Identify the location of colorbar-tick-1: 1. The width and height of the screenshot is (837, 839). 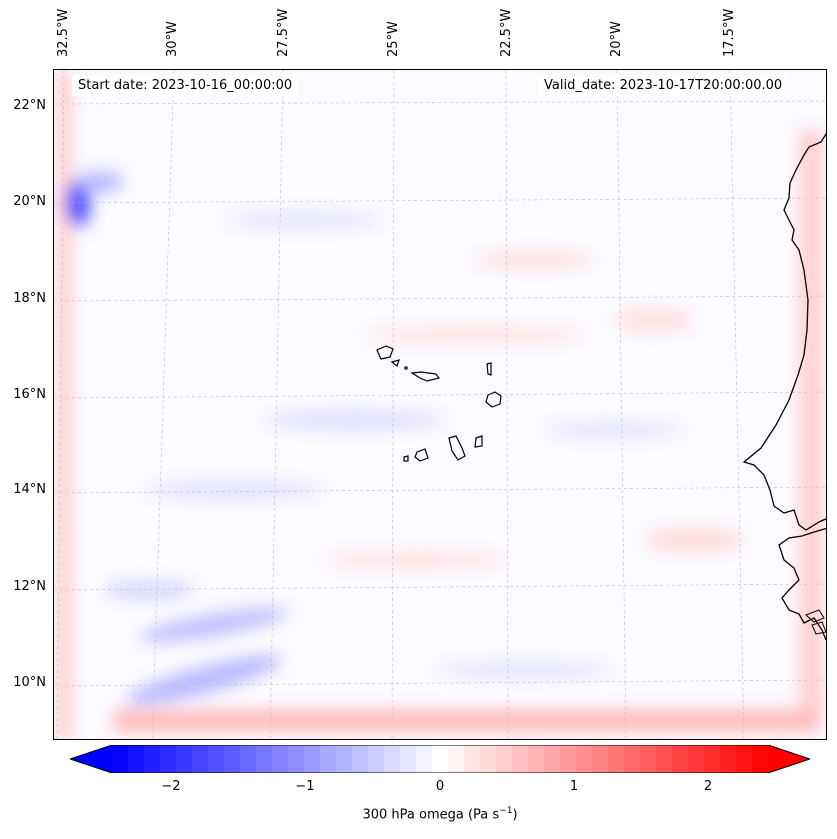
(574, 786).